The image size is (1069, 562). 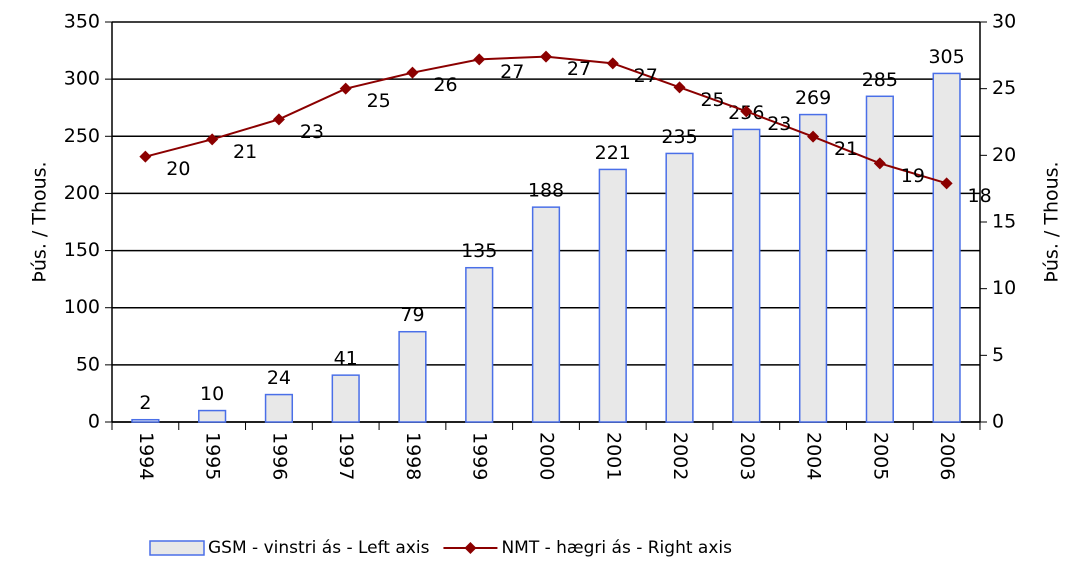 What do you see at coordinates (998, 422) in the screenshot?
I see `y2-tick-label: 0` at bounding box center [998, 422].